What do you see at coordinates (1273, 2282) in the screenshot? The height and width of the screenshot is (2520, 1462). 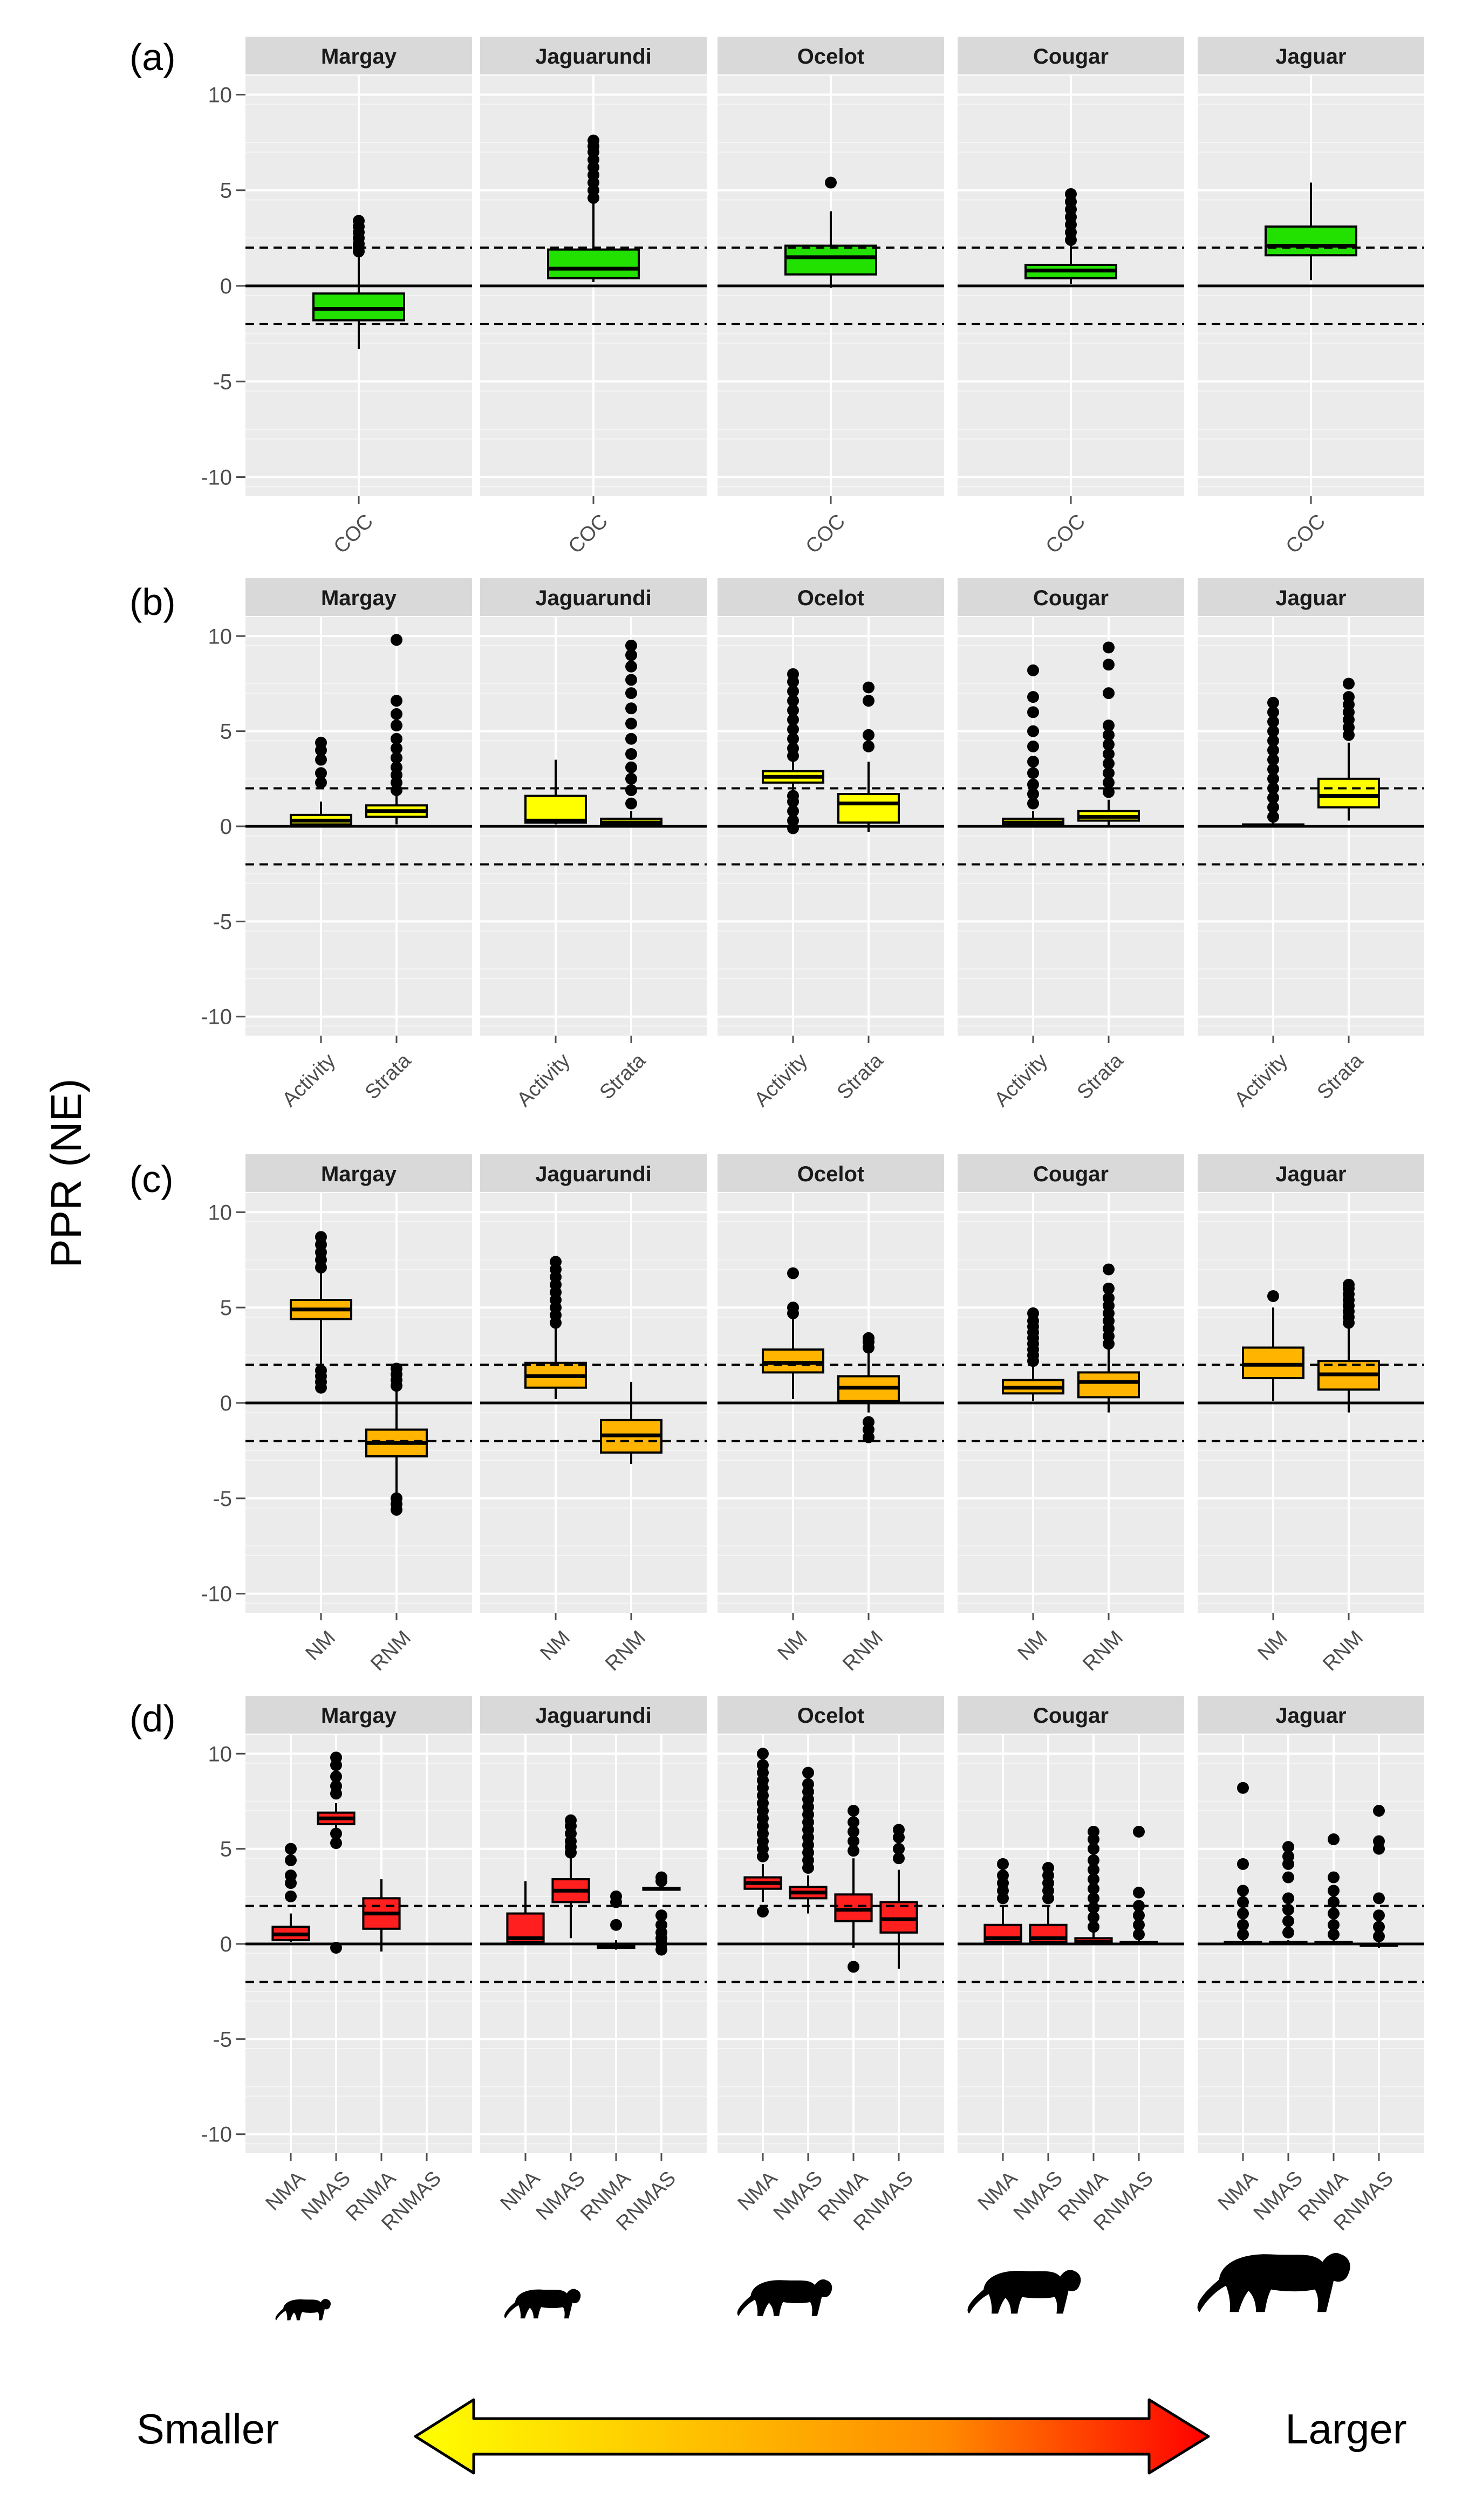 I see `jaguar-silhouette-icon` at bounding box center [1273, 2282].